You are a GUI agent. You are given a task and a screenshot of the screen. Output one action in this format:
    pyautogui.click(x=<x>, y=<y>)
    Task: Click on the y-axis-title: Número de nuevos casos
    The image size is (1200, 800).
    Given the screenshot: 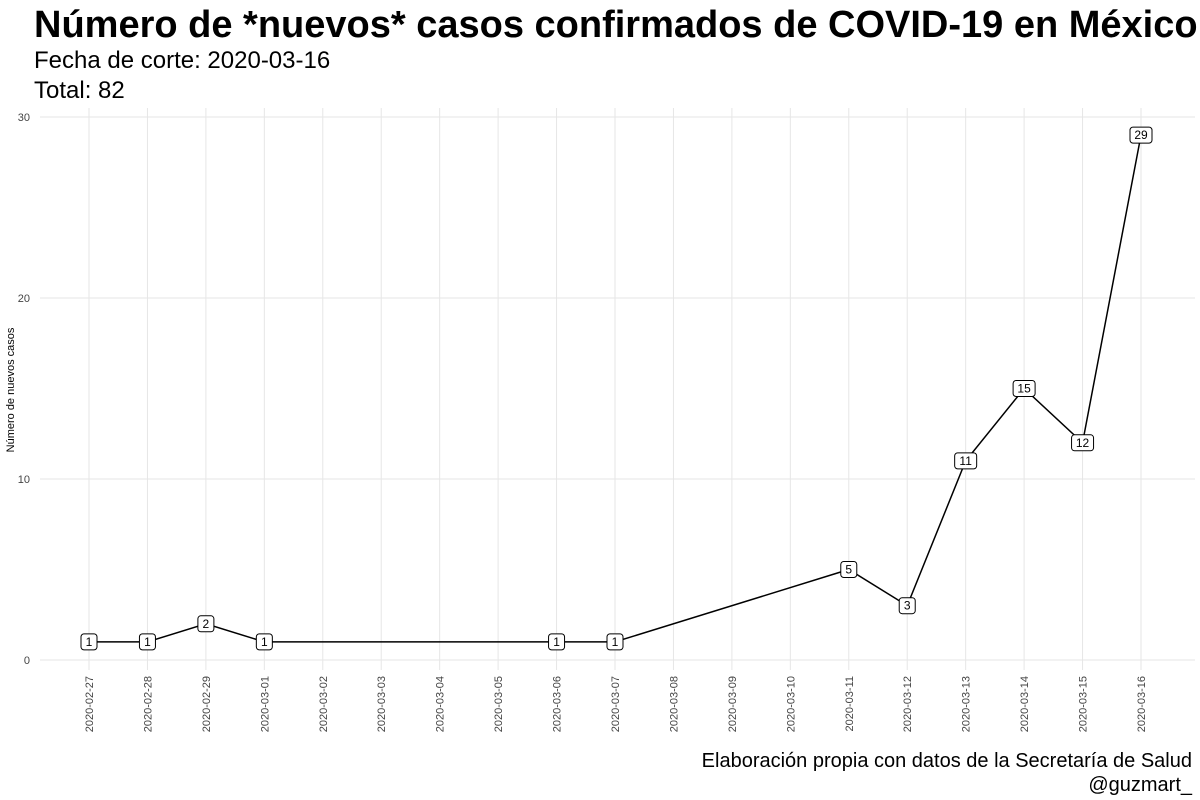 What is the action you would take?
    pyautogui.click(x=11, y=389)
    